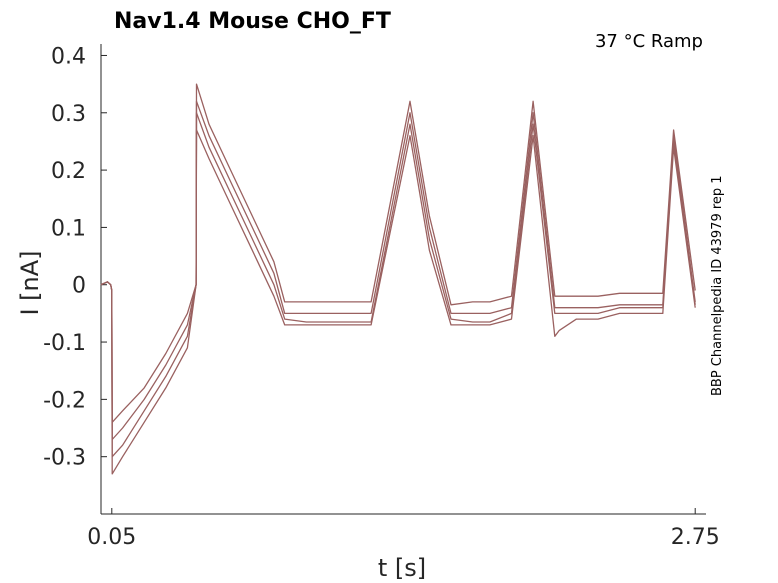 This screenshot has width=778, height=583. I want to click on x-axis-label: t [s], so click(402, 568).